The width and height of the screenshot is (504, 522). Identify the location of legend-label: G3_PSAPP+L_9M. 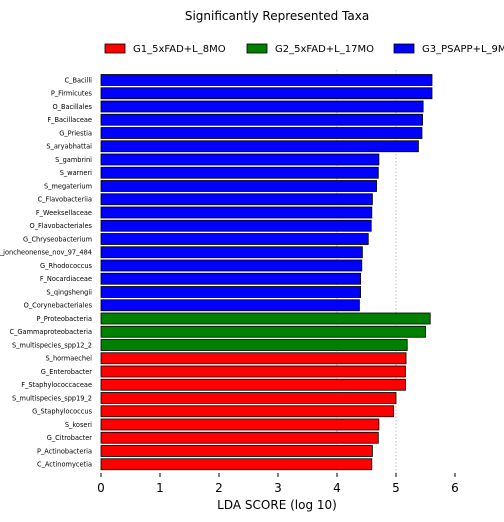
(463, 49).